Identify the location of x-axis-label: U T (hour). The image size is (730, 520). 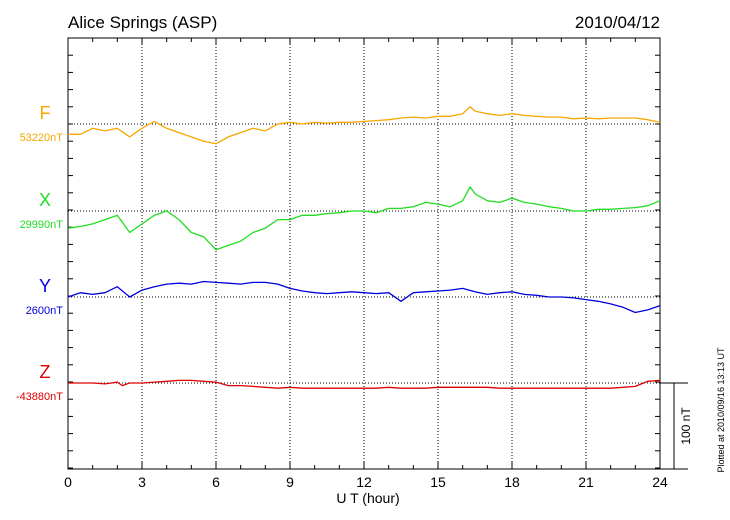
(367, 498).